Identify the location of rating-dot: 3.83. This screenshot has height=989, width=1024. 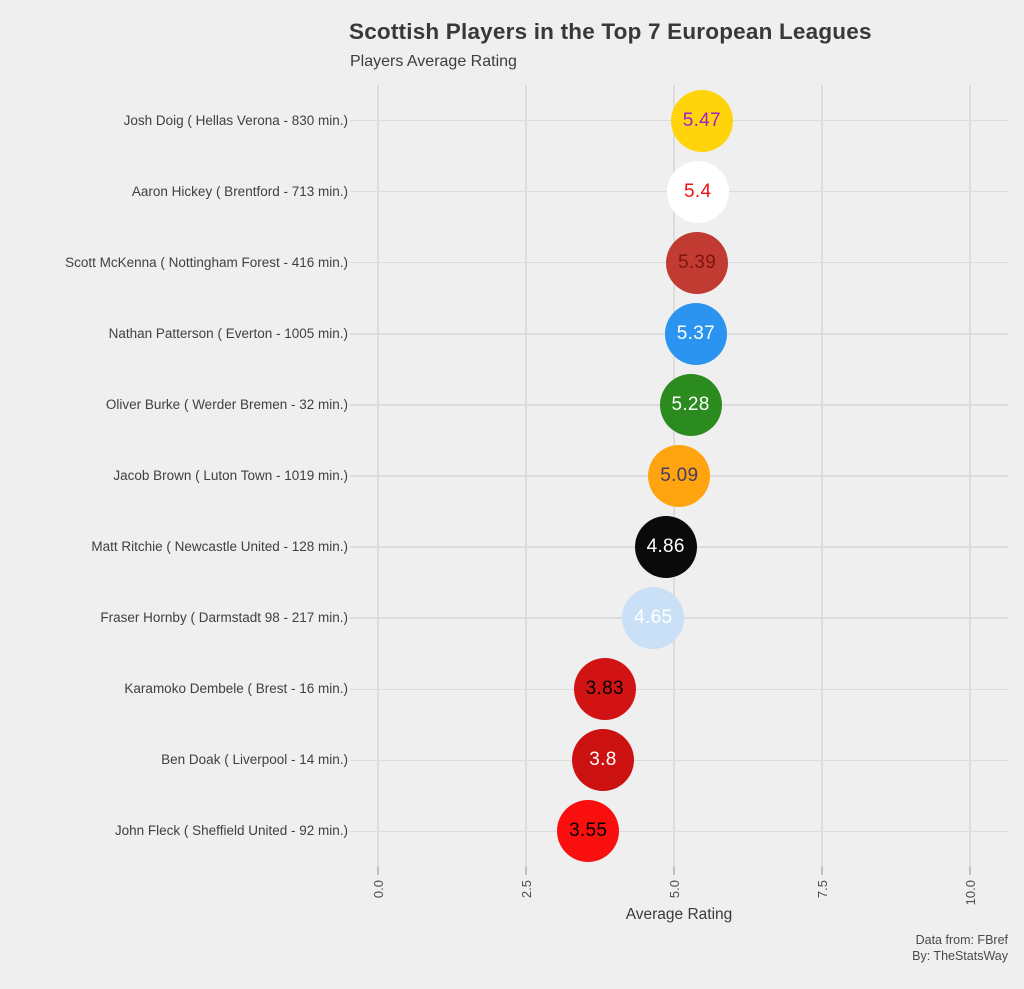
(604, 689).